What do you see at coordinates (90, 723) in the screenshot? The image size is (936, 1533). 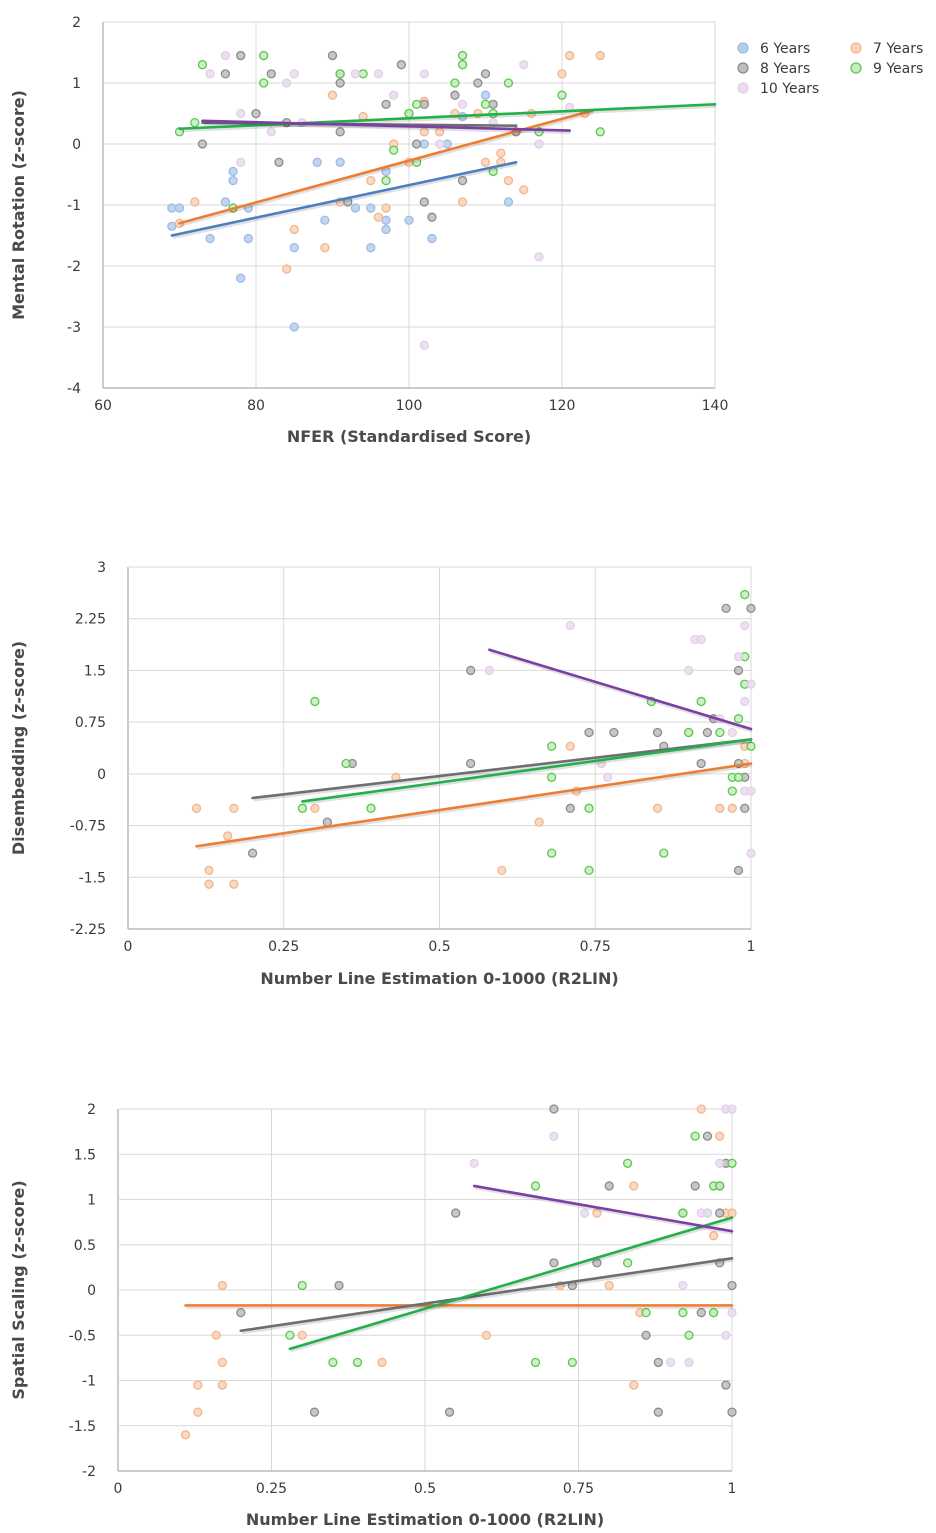 I see `disembedding-y-tick-label: 0.75` at bounding box center [90, 723].